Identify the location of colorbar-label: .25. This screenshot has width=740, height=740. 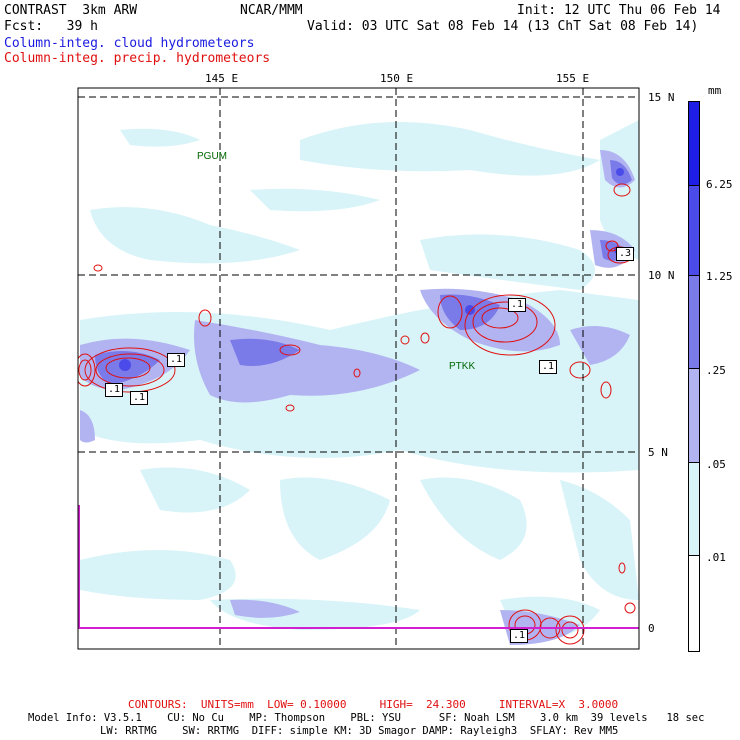
(716, 370).